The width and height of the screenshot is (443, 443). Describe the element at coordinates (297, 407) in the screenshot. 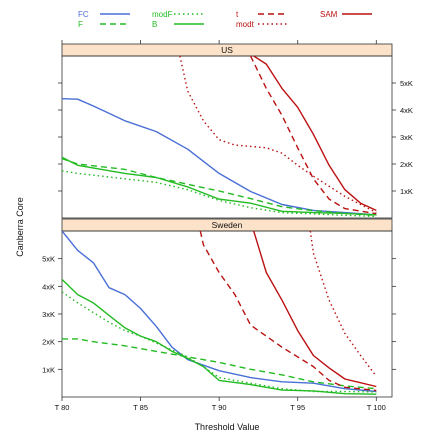

I see `x-tick-label-3: T 95` at that location.